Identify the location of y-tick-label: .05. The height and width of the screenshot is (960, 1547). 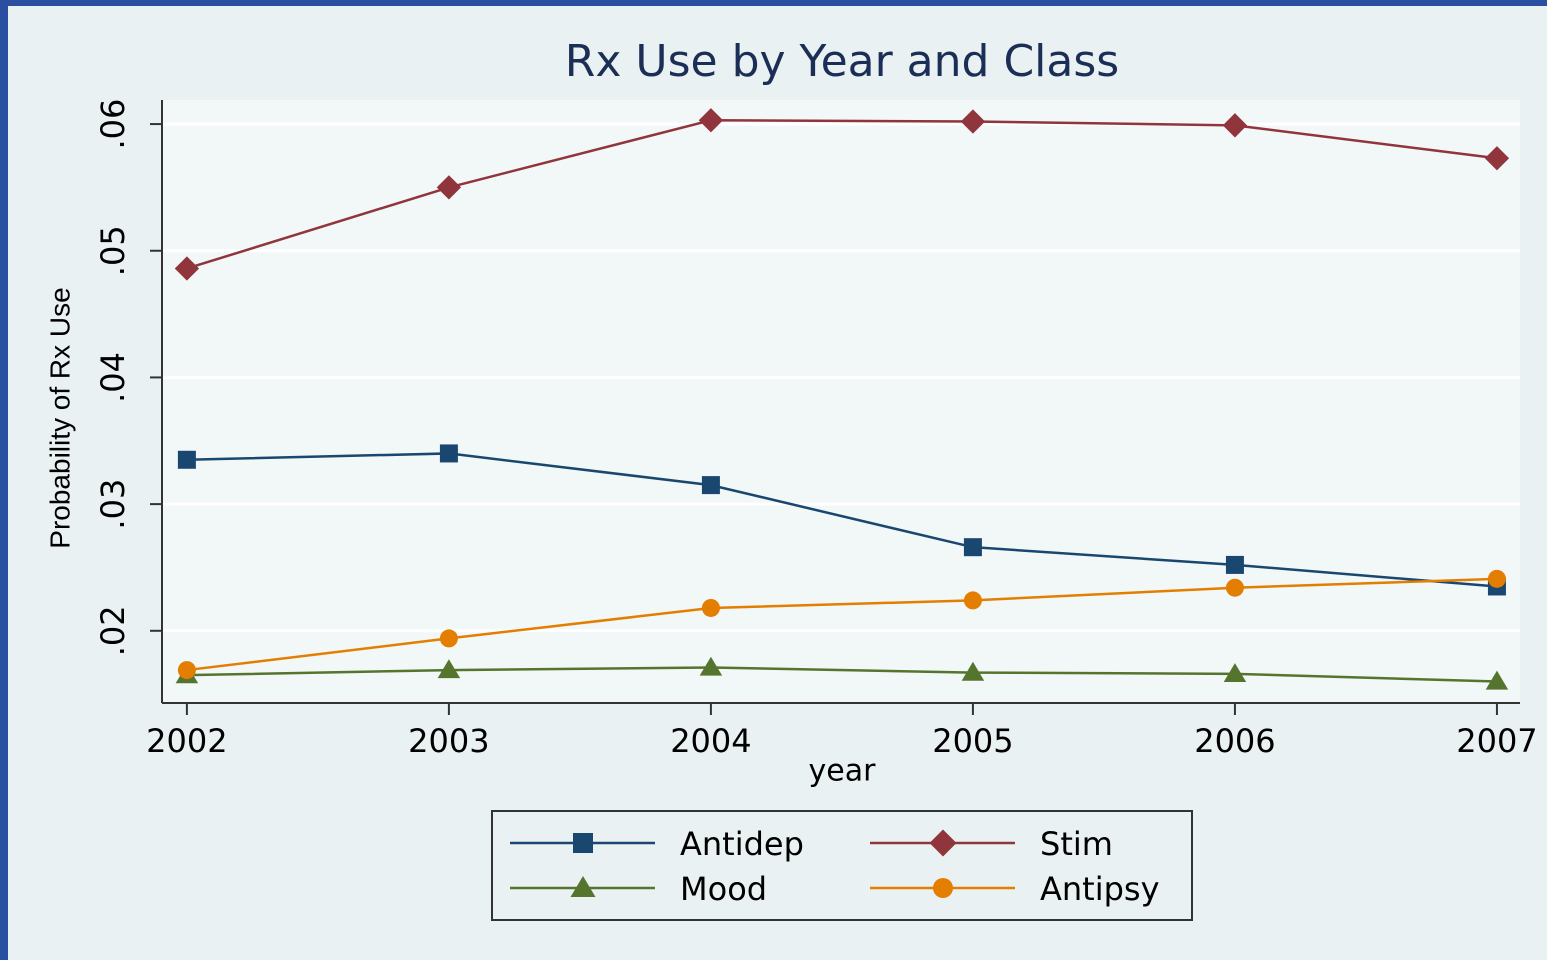
(113, 250).